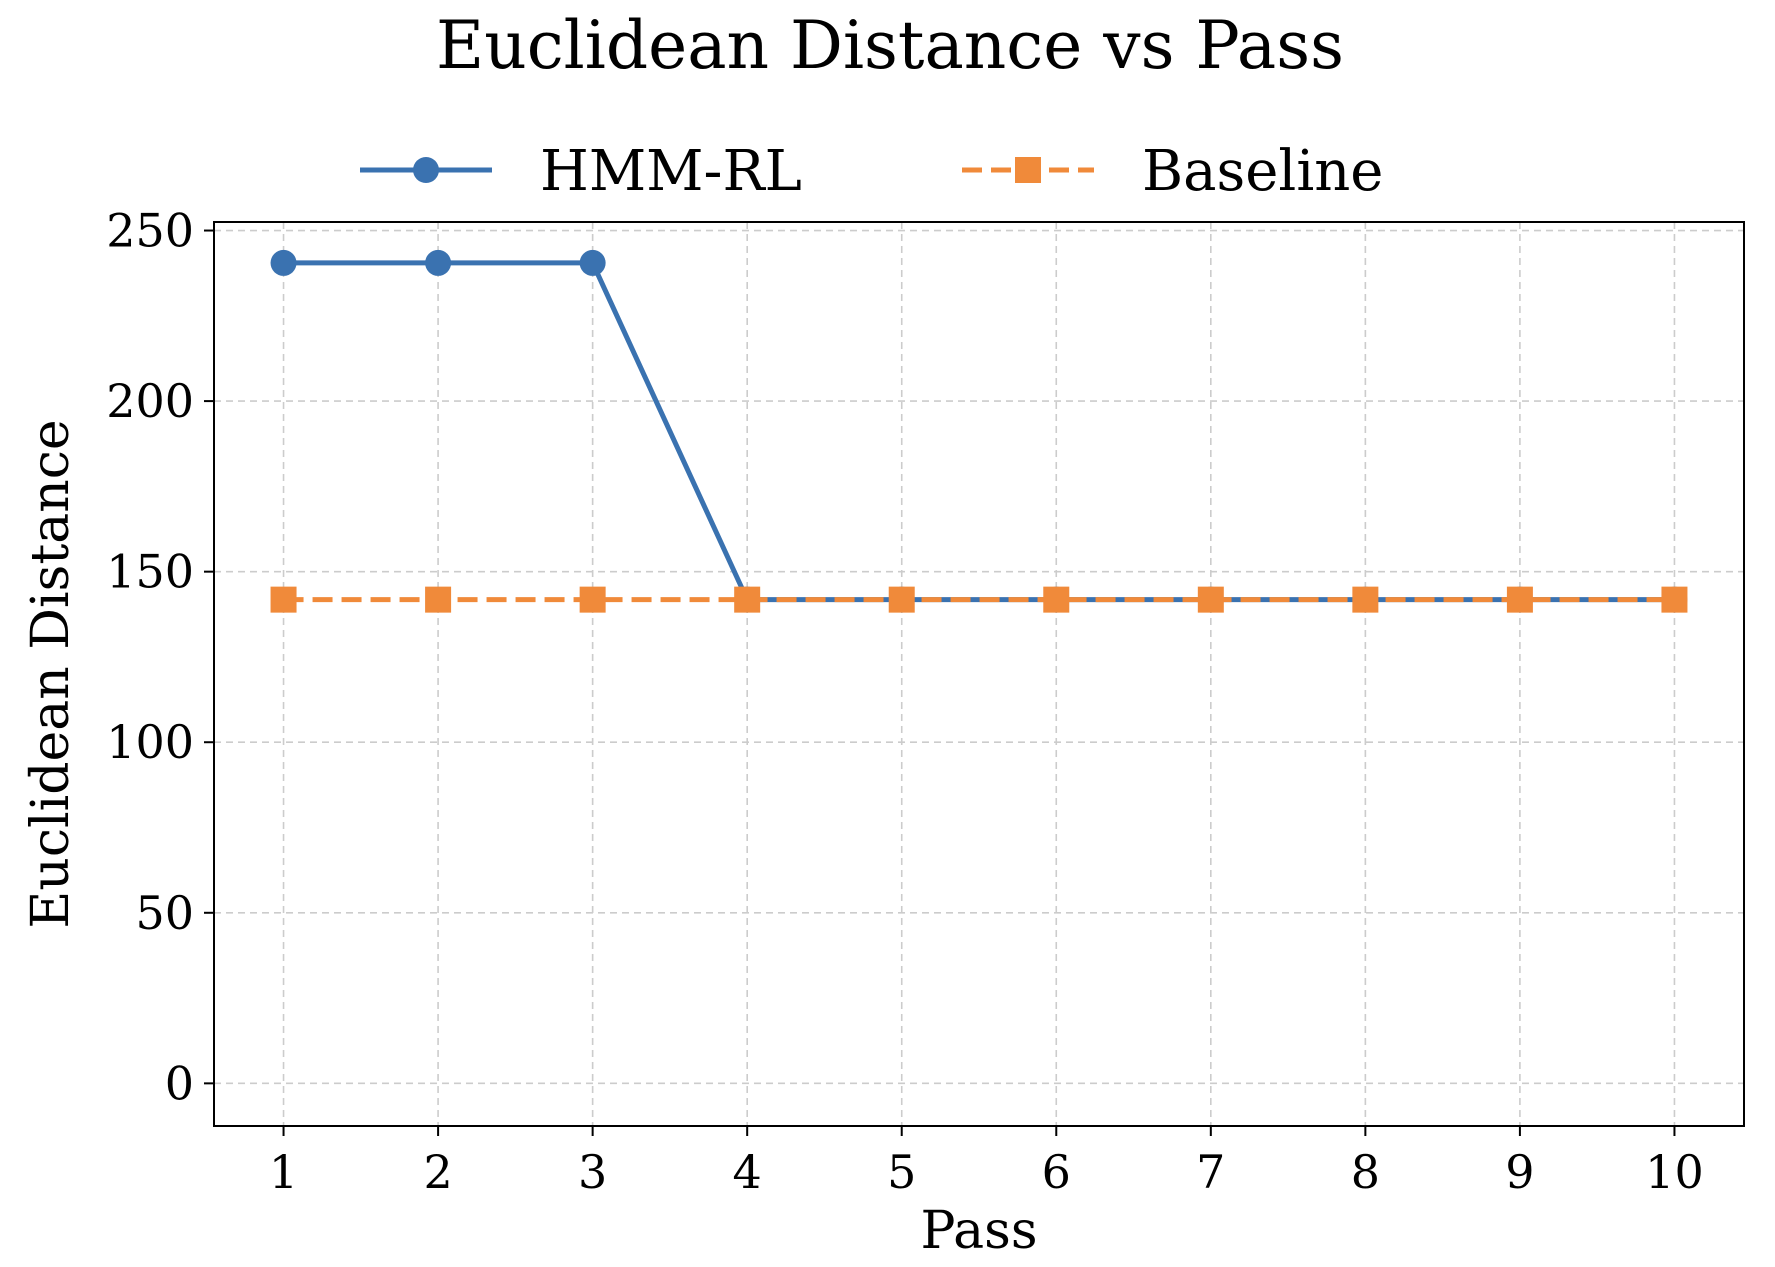 This screenshot has width=1775, height=1267. Describe the element at coordinates (1674, 1172) in the screenshot. I see `x-tick-label: 10` at that location.